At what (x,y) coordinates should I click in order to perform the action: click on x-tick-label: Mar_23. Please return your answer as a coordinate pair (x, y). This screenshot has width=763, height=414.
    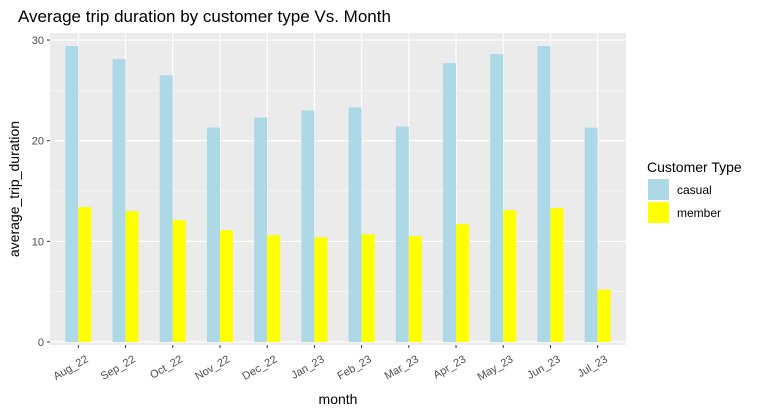
    Looking at the image, I should click on (402, 367).